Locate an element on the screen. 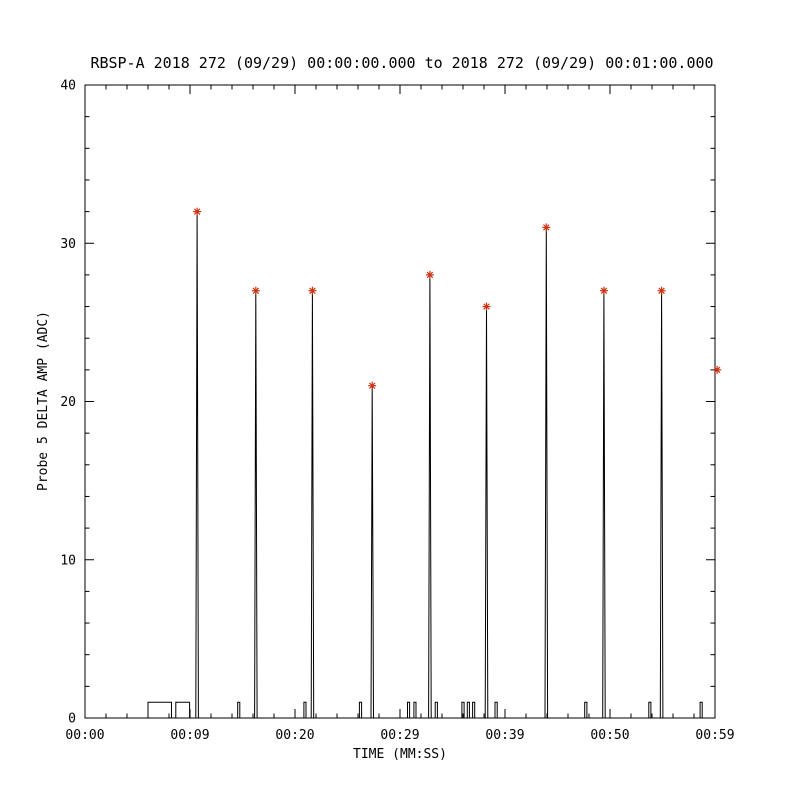 The width and height of the screenshot is (800, 800). y-axis-label: Probe 5 DELTA AMP (ADC) is located at coordinates (43, 401).